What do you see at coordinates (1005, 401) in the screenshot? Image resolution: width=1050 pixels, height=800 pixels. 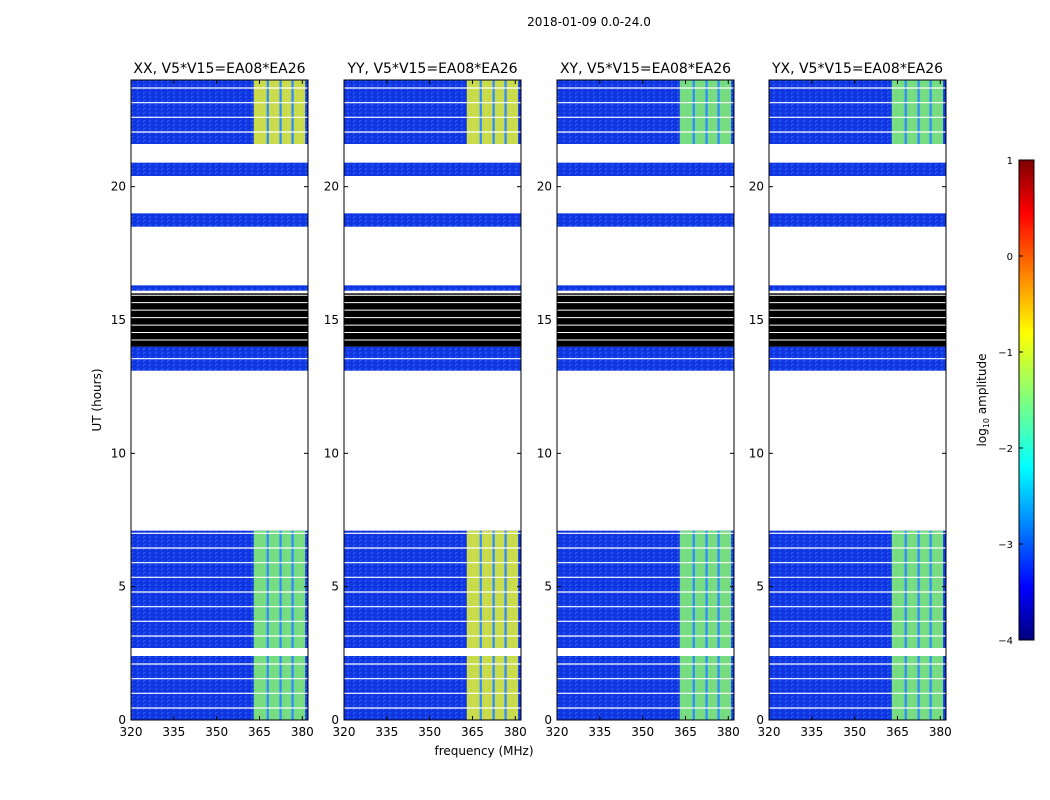 I see `colorbar: 10−1−2−3−4 log10 amplitude` at bounding box center [1005, 401].